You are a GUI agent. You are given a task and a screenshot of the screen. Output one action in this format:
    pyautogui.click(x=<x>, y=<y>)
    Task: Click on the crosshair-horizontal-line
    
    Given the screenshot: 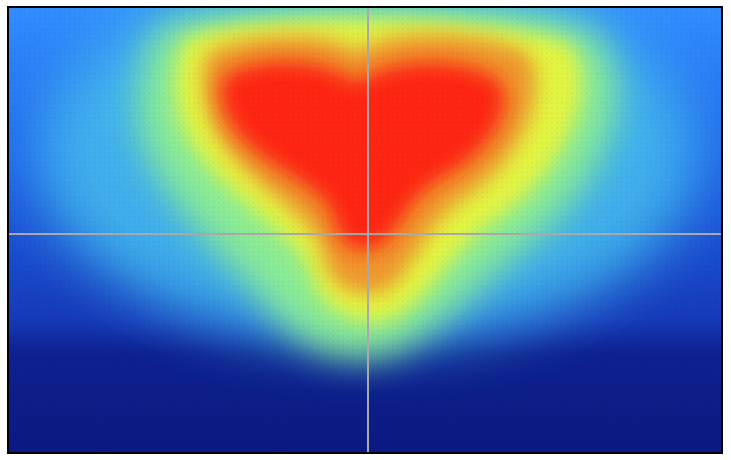 What is the action you would take?
    pyautogui.click(x=365, y=234)
    